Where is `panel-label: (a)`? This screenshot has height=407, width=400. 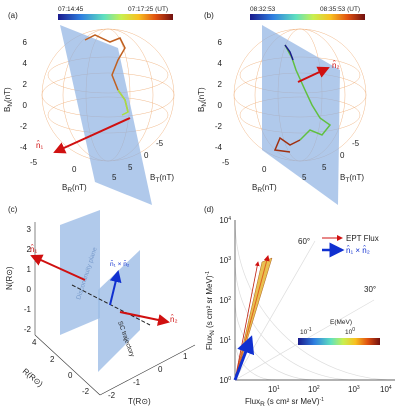
panel-label: (a) is located at coordinates (13, 15).